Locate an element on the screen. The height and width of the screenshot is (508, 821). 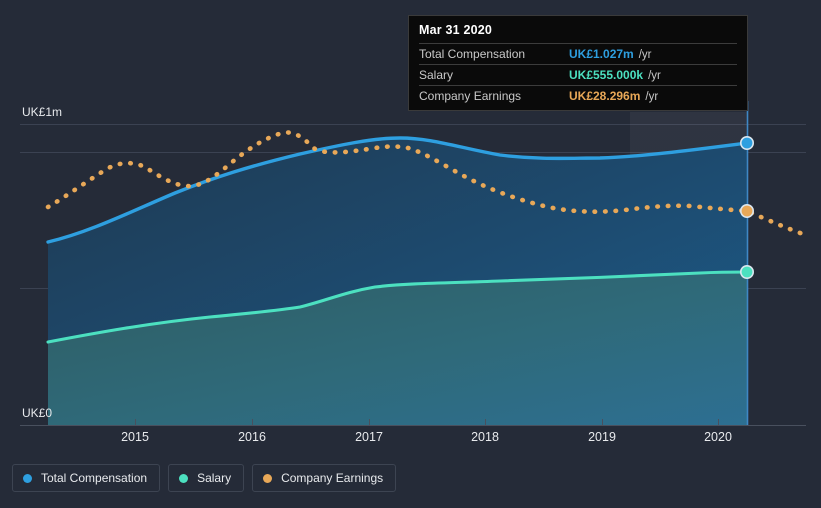
legend-label-company-earnings: Company Earnings is located at coordinates (332, 478).